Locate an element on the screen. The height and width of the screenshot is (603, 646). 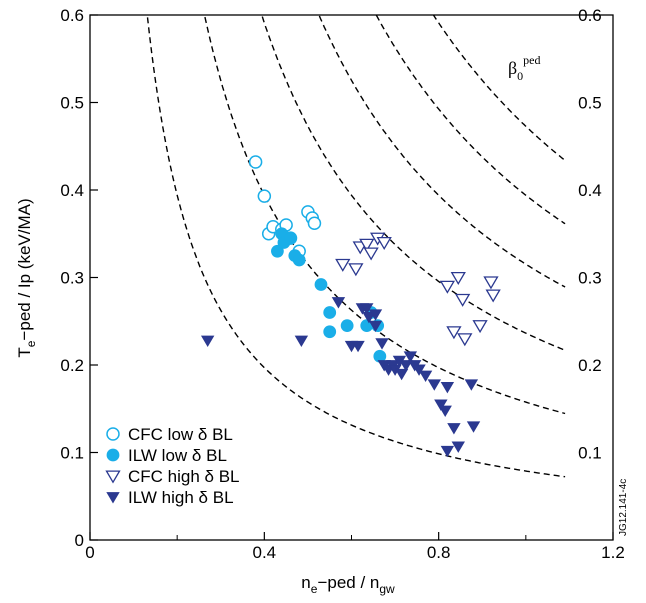
x-axis-title-sub1: e is located at coordinates (314, 589).